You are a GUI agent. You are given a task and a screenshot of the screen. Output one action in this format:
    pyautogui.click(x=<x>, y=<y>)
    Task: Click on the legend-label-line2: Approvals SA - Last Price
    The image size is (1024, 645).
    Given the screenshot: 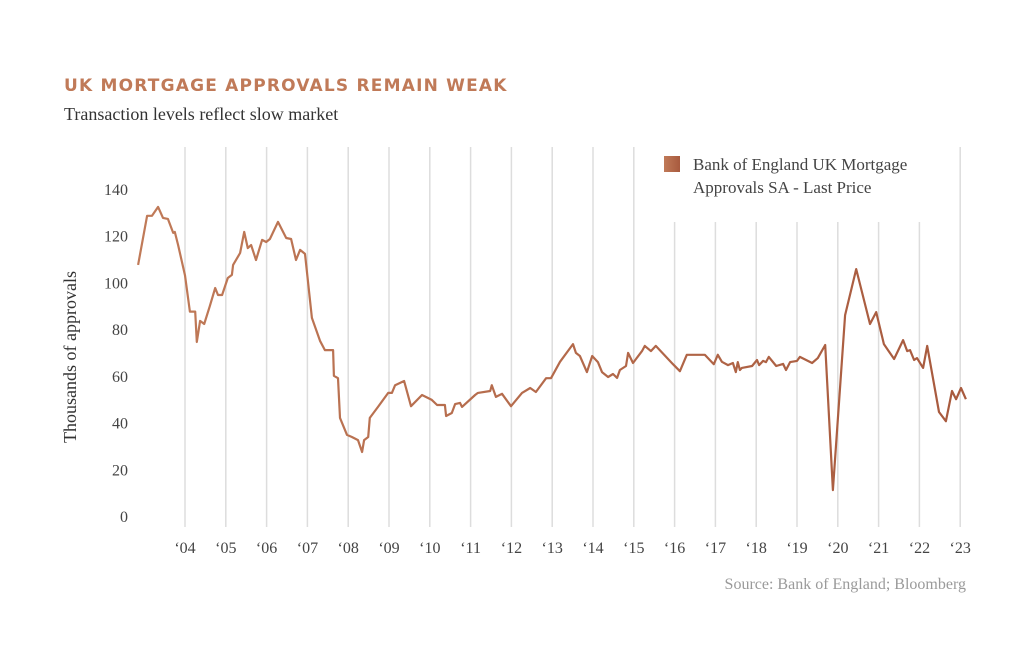 What is the action you would take?
    pyautogui.click(x=782, y=187)
    